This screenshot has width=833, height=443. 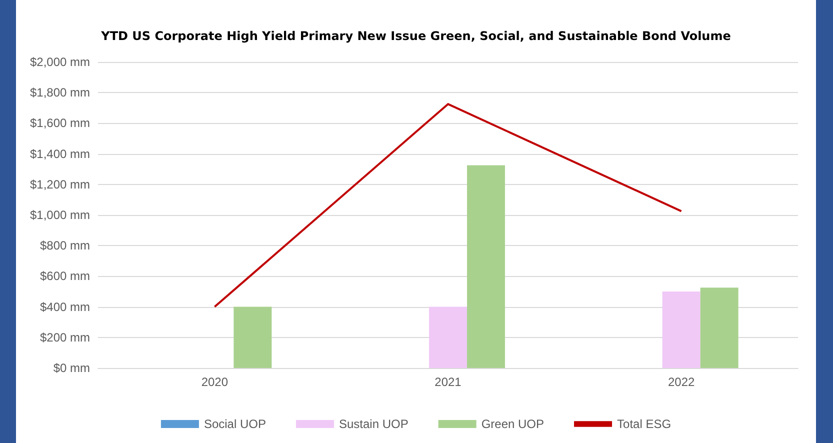 What do you see at coordinates (214, 382) in the screenshot?
I see `x-tick-label: 2020` at bounding box center [214, 382].